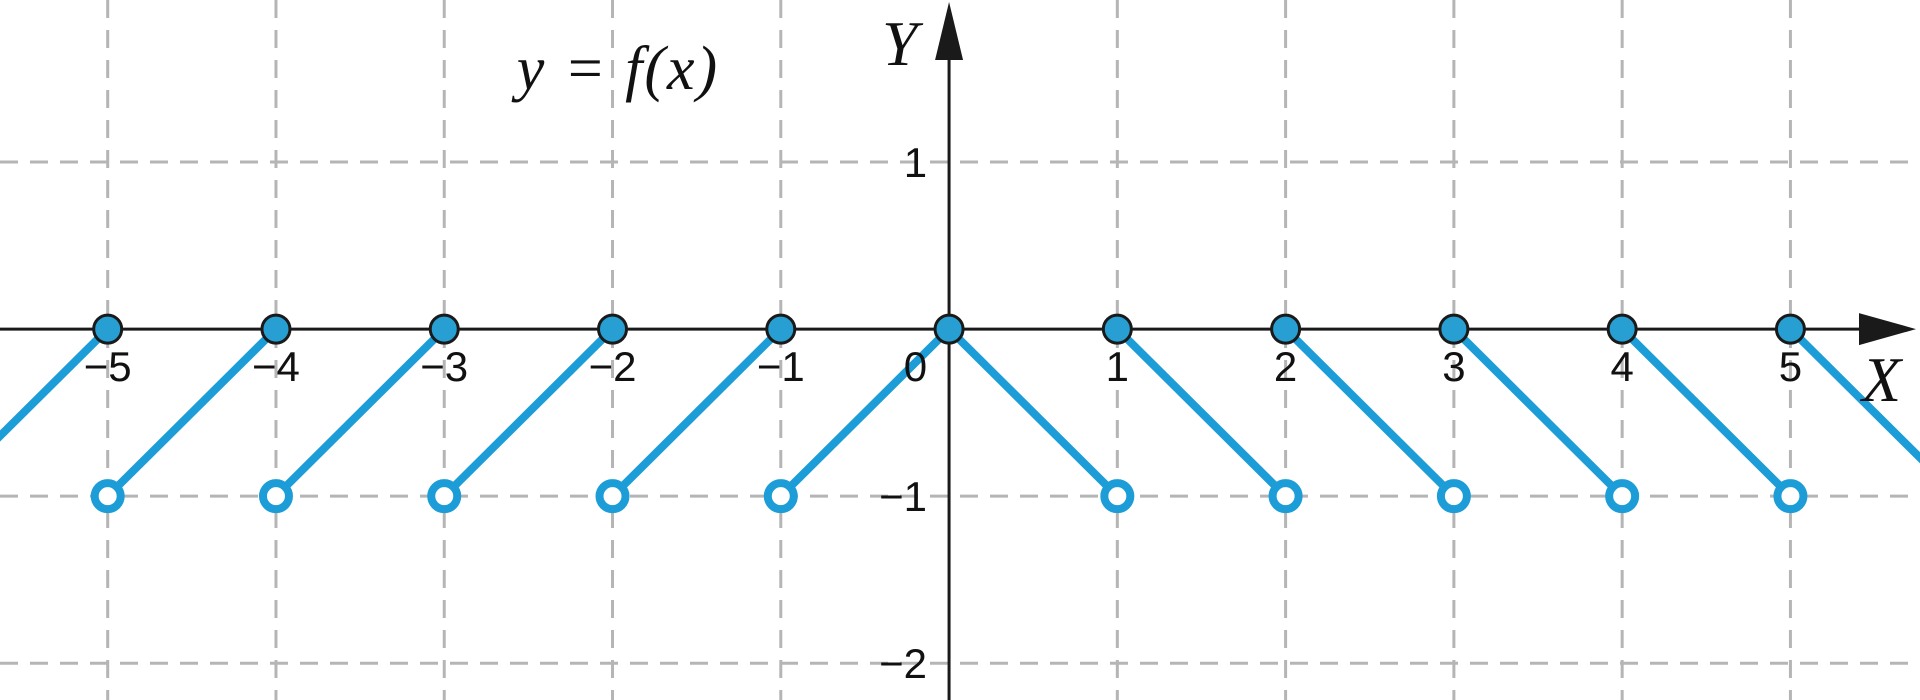 The image size is (1920, 700). I want to click on x-tick-label: −2, so click(613, 366).